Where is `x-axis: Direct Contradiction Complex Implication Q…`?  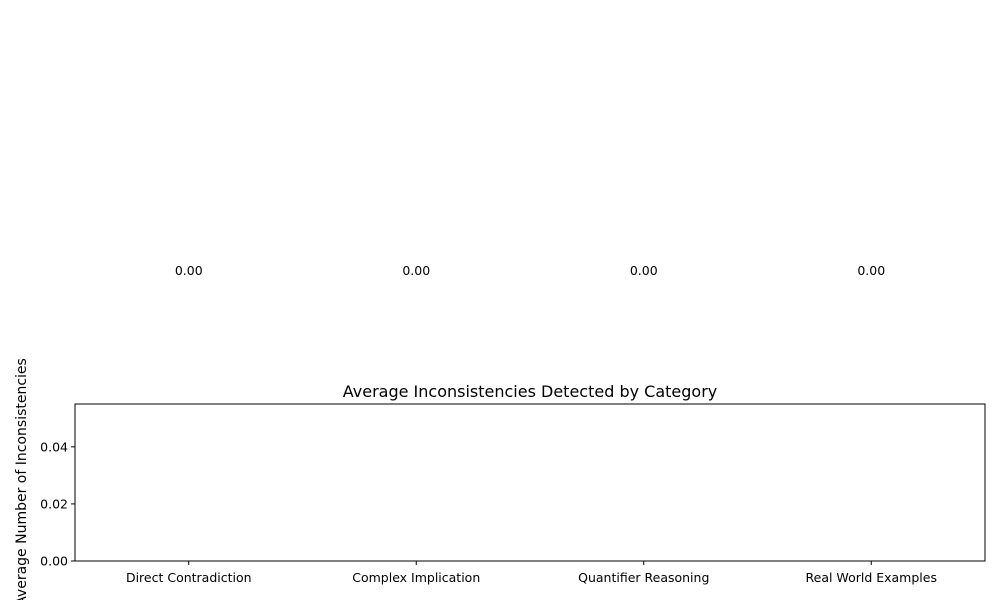
x-axis: Direct Contradiction Complex Implication Q… is located at coordinates (531, 573).